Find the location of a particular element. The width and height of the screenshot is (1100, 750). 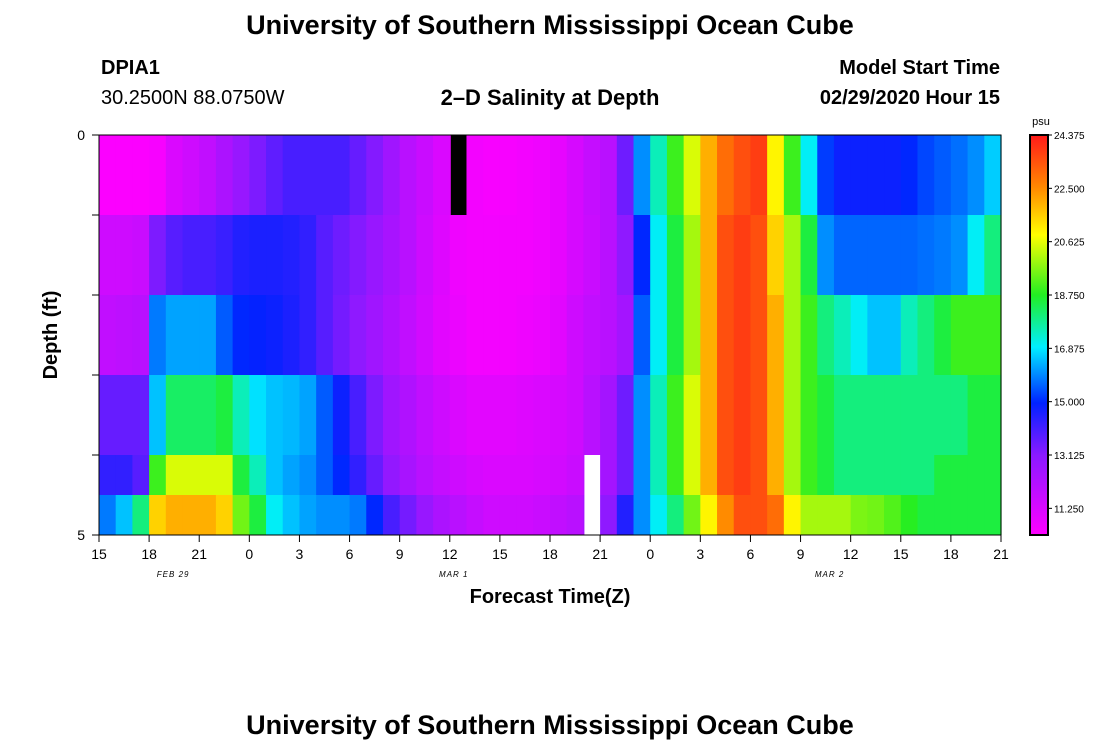

colorbar is located at coordinates (1039, 335).